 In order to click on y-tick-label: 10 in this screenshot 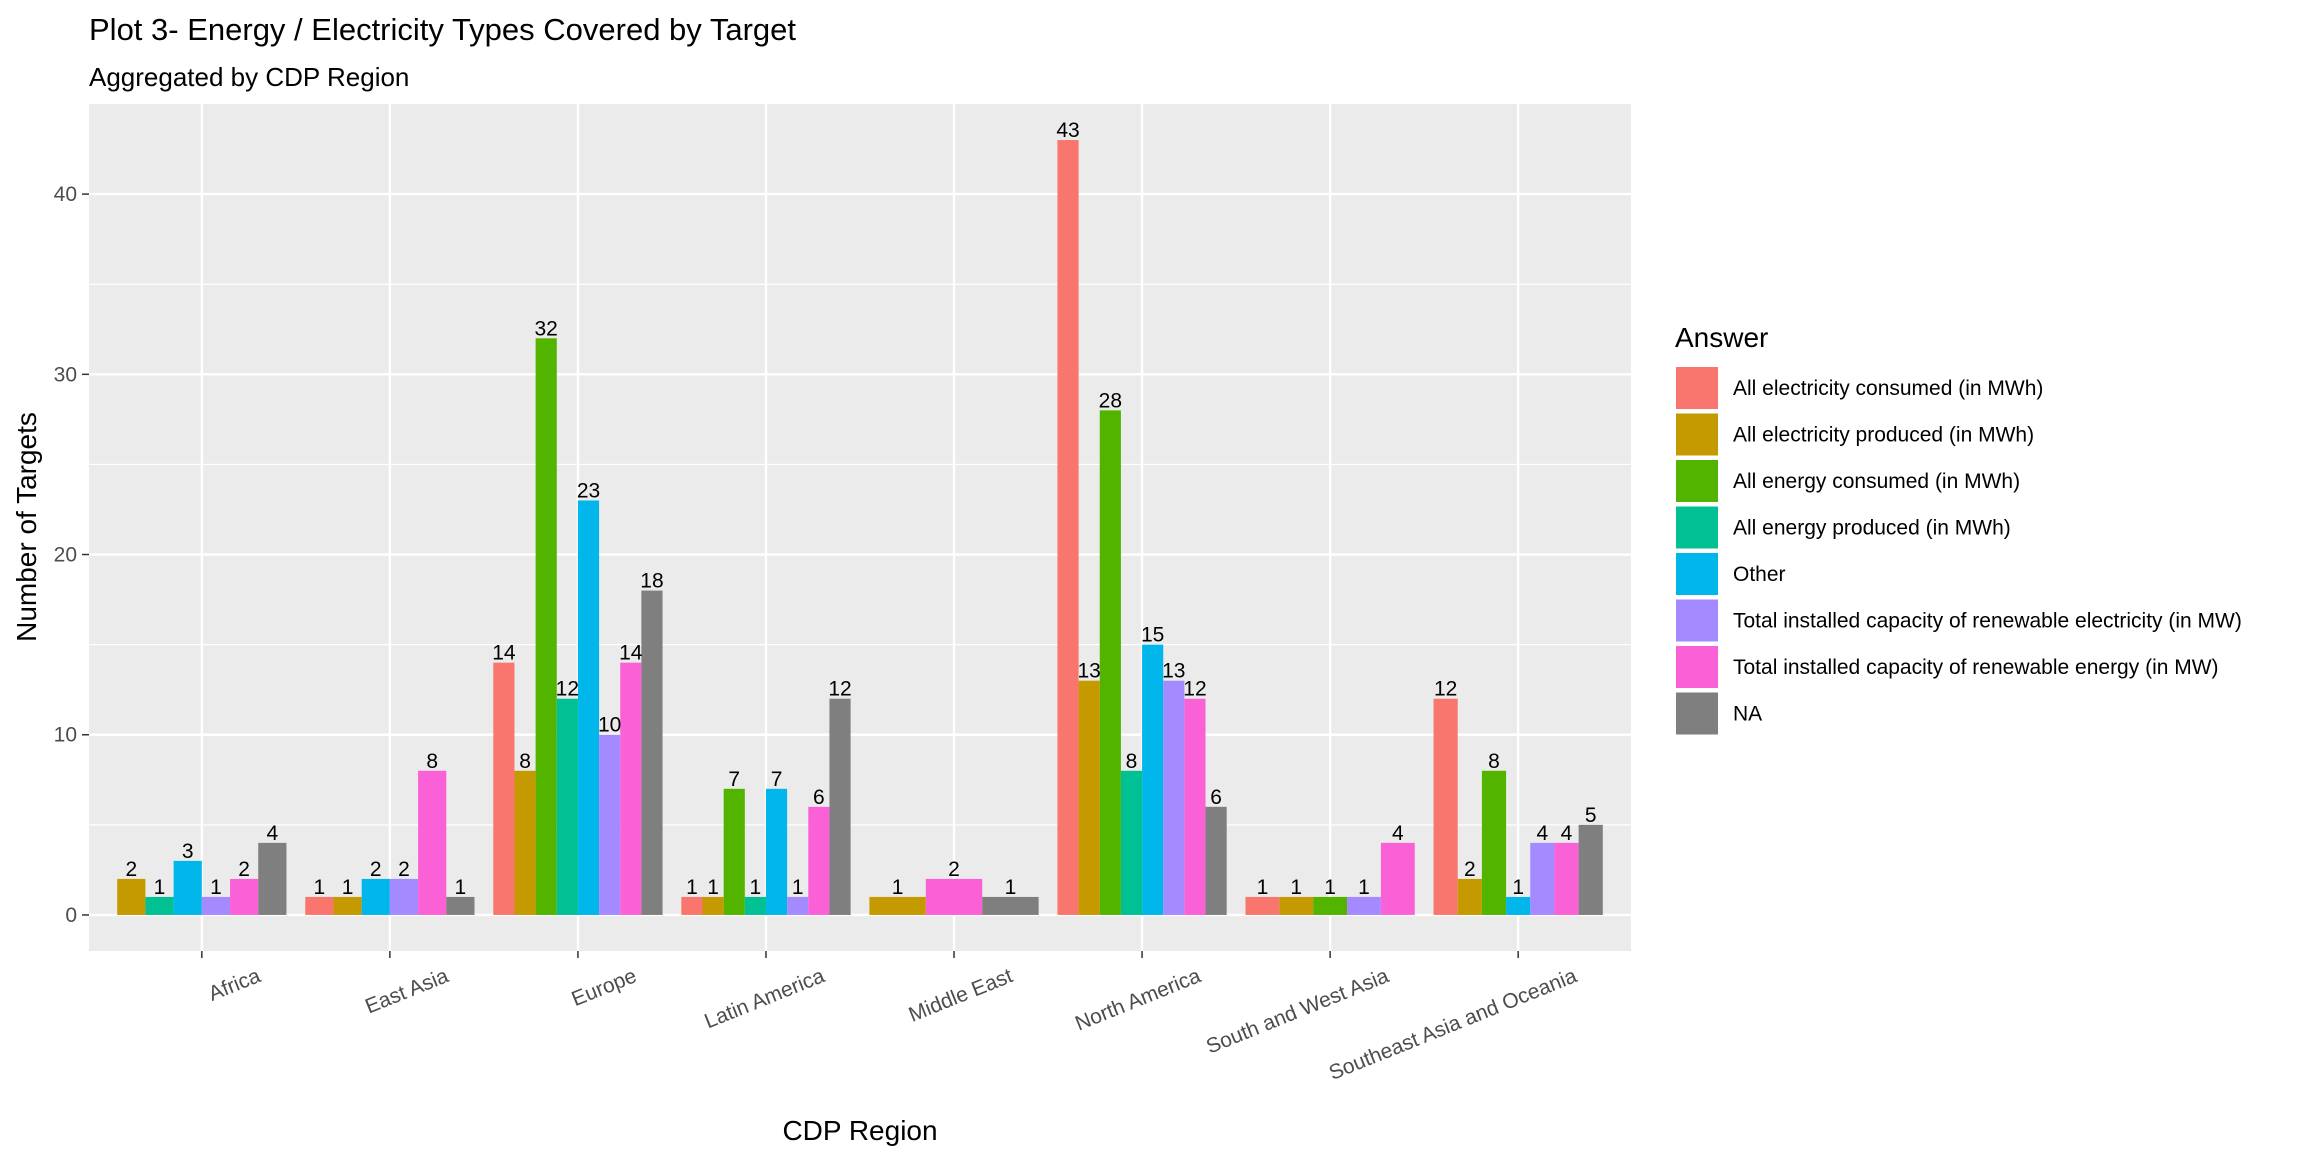, I will do `click(65, 735)`.